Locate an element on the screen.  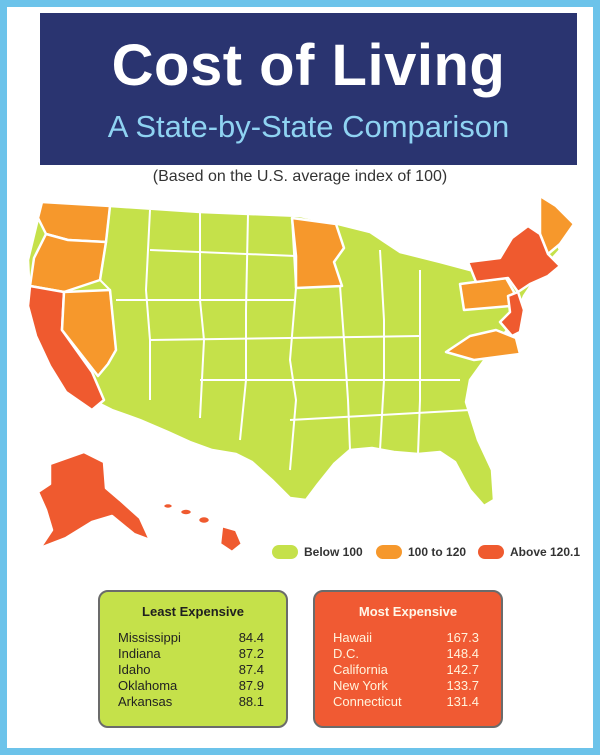
page-title: Cost of Living is located at coordinates (308, 65).